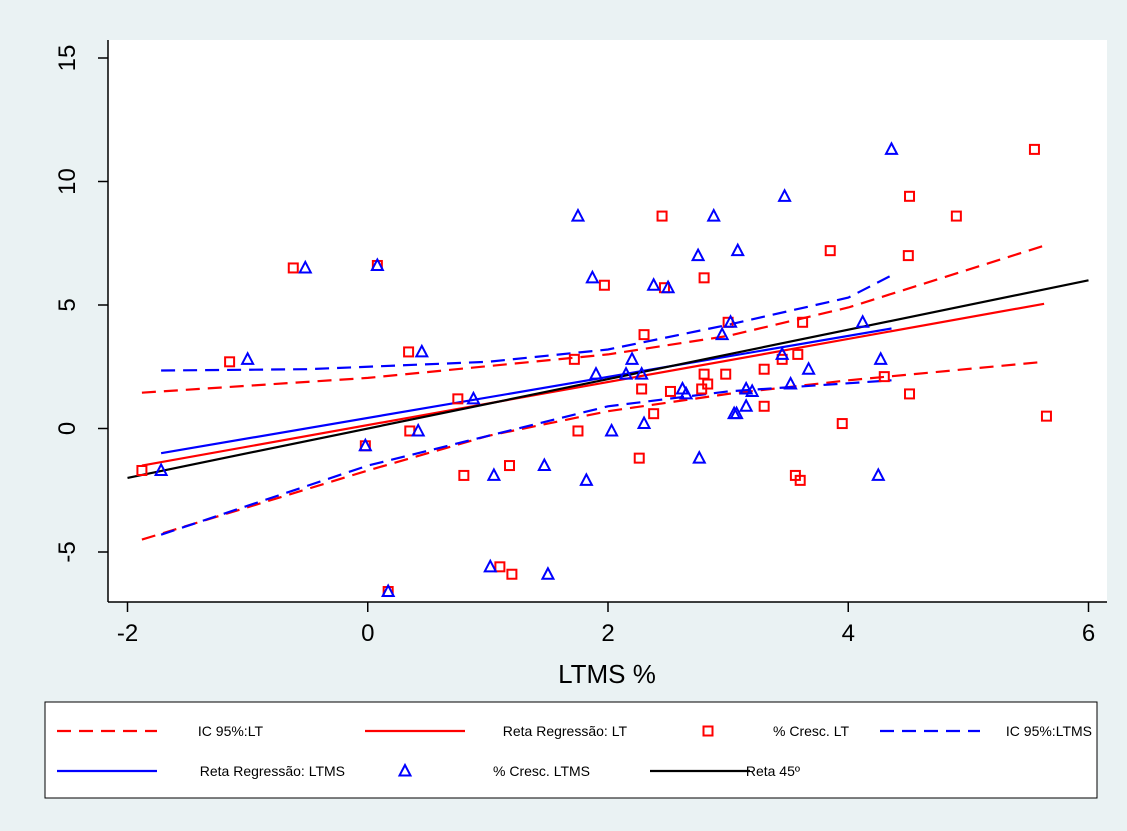 This screenshot has height=831, width=1127. Describe the element at coordinates (811, 731) in the screenshot. I see `legend-label: % Cresc. LT` at that location.